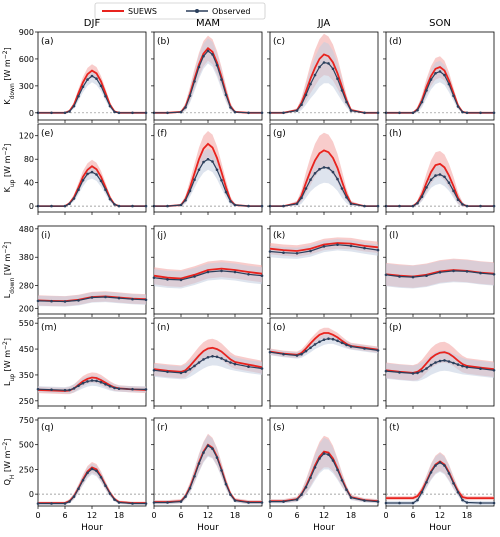  I want to click on panel-label: (h), so click(395, 134).